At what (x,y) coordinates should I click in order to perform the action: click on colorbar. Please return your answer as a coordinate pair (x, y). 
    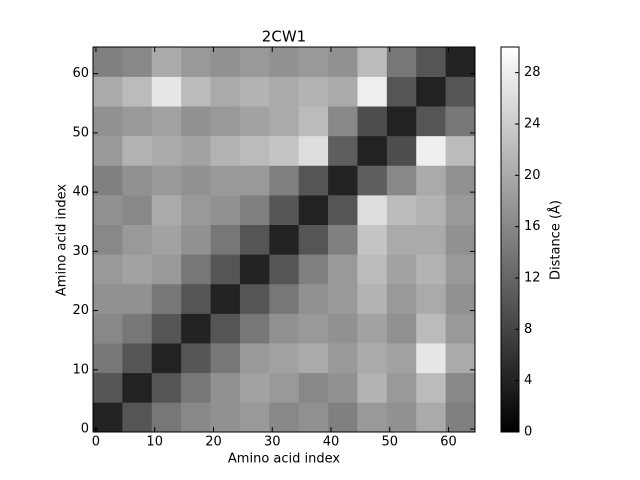
    Looking at the image, I should click on (510, 239).